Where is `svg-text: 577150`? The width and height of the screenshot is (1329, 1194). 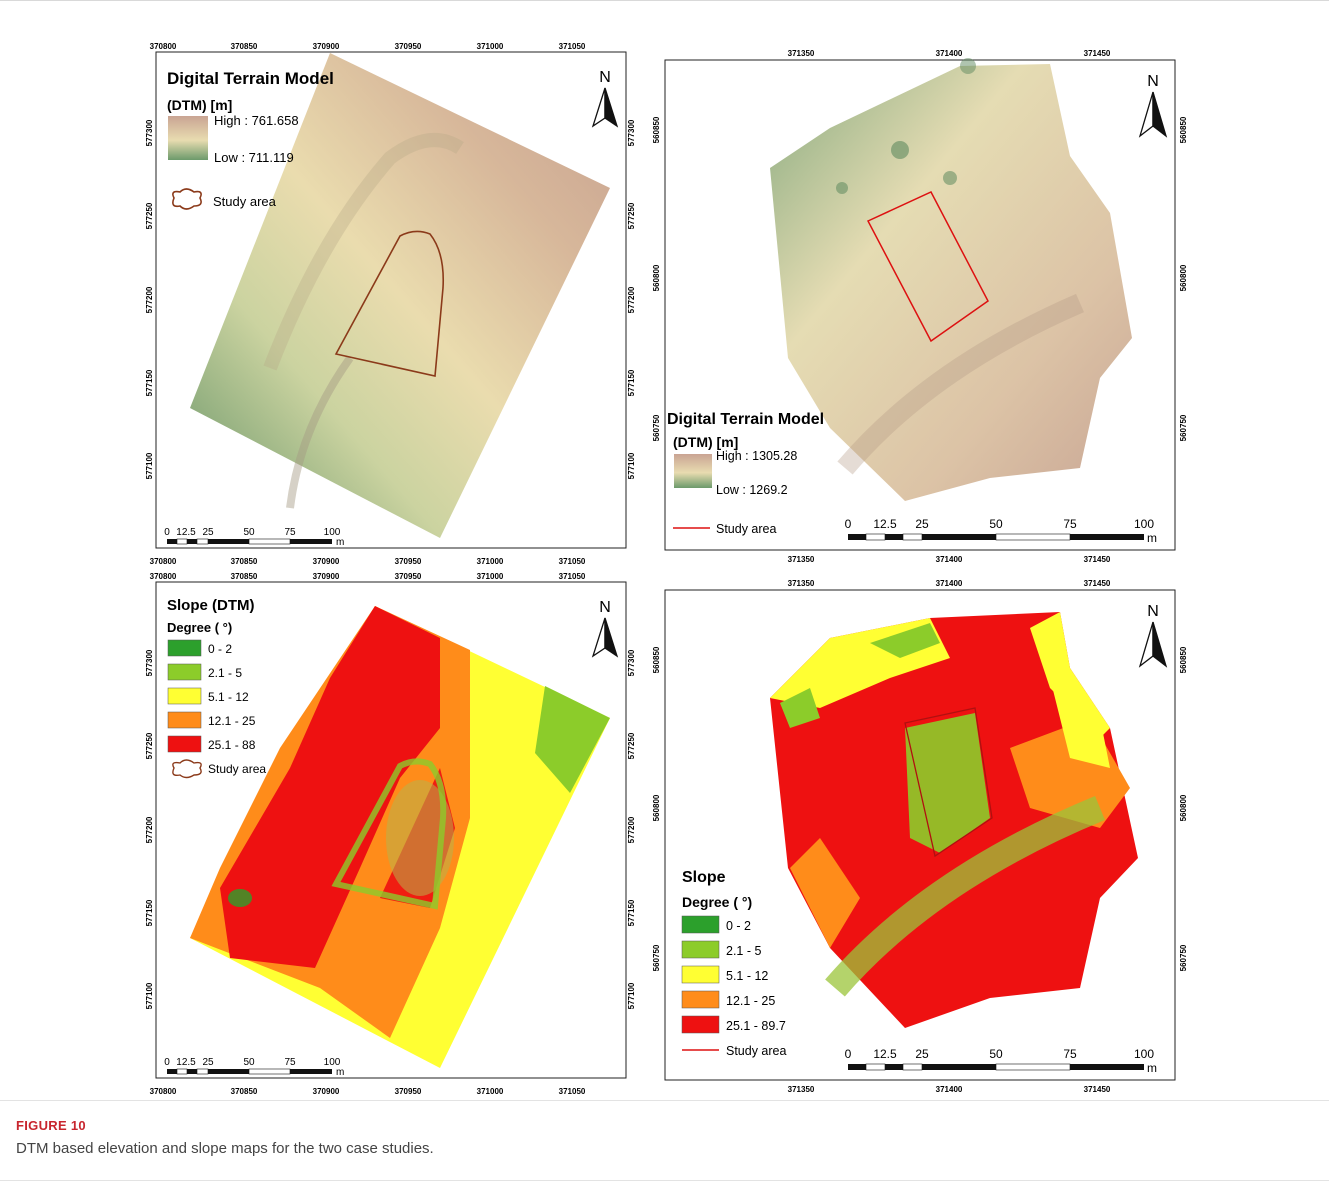 svg-text: 577150 is located at coordinates (149, 912).